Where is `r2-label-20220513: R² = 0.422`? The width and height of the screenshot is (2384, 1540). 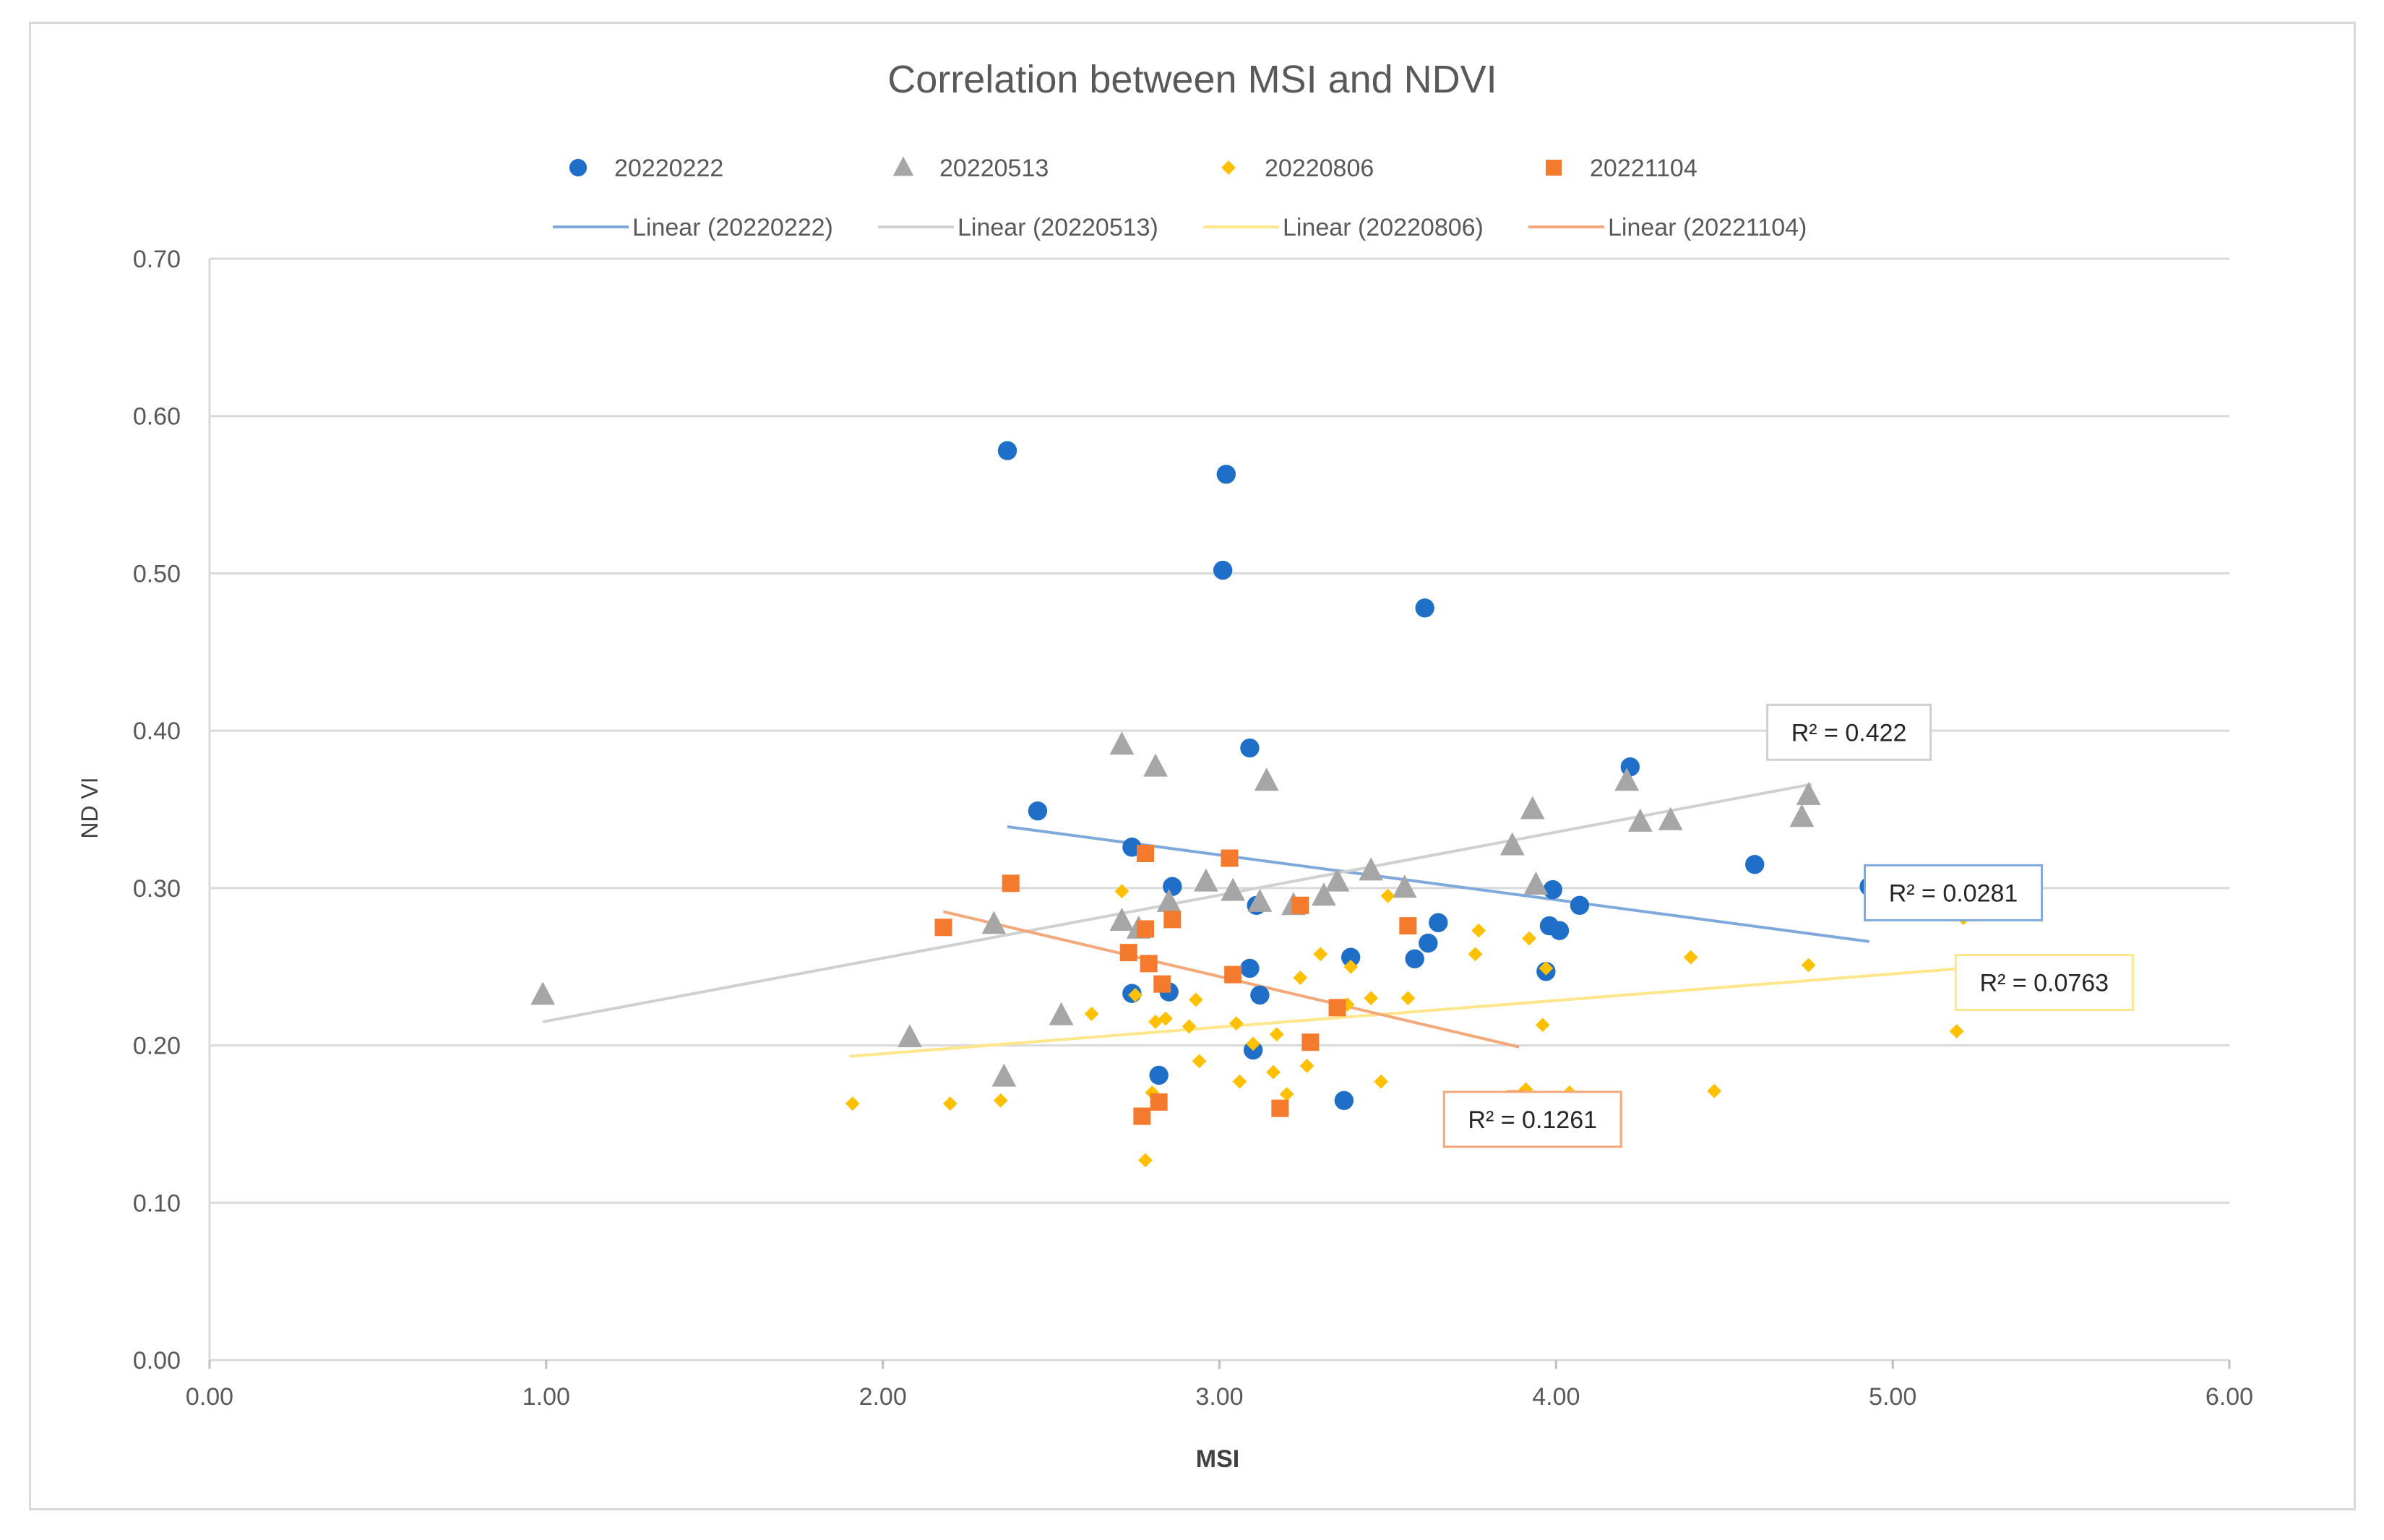
r2-label-20220513: R² = 0.422 is located at coordinates (1849, 733).